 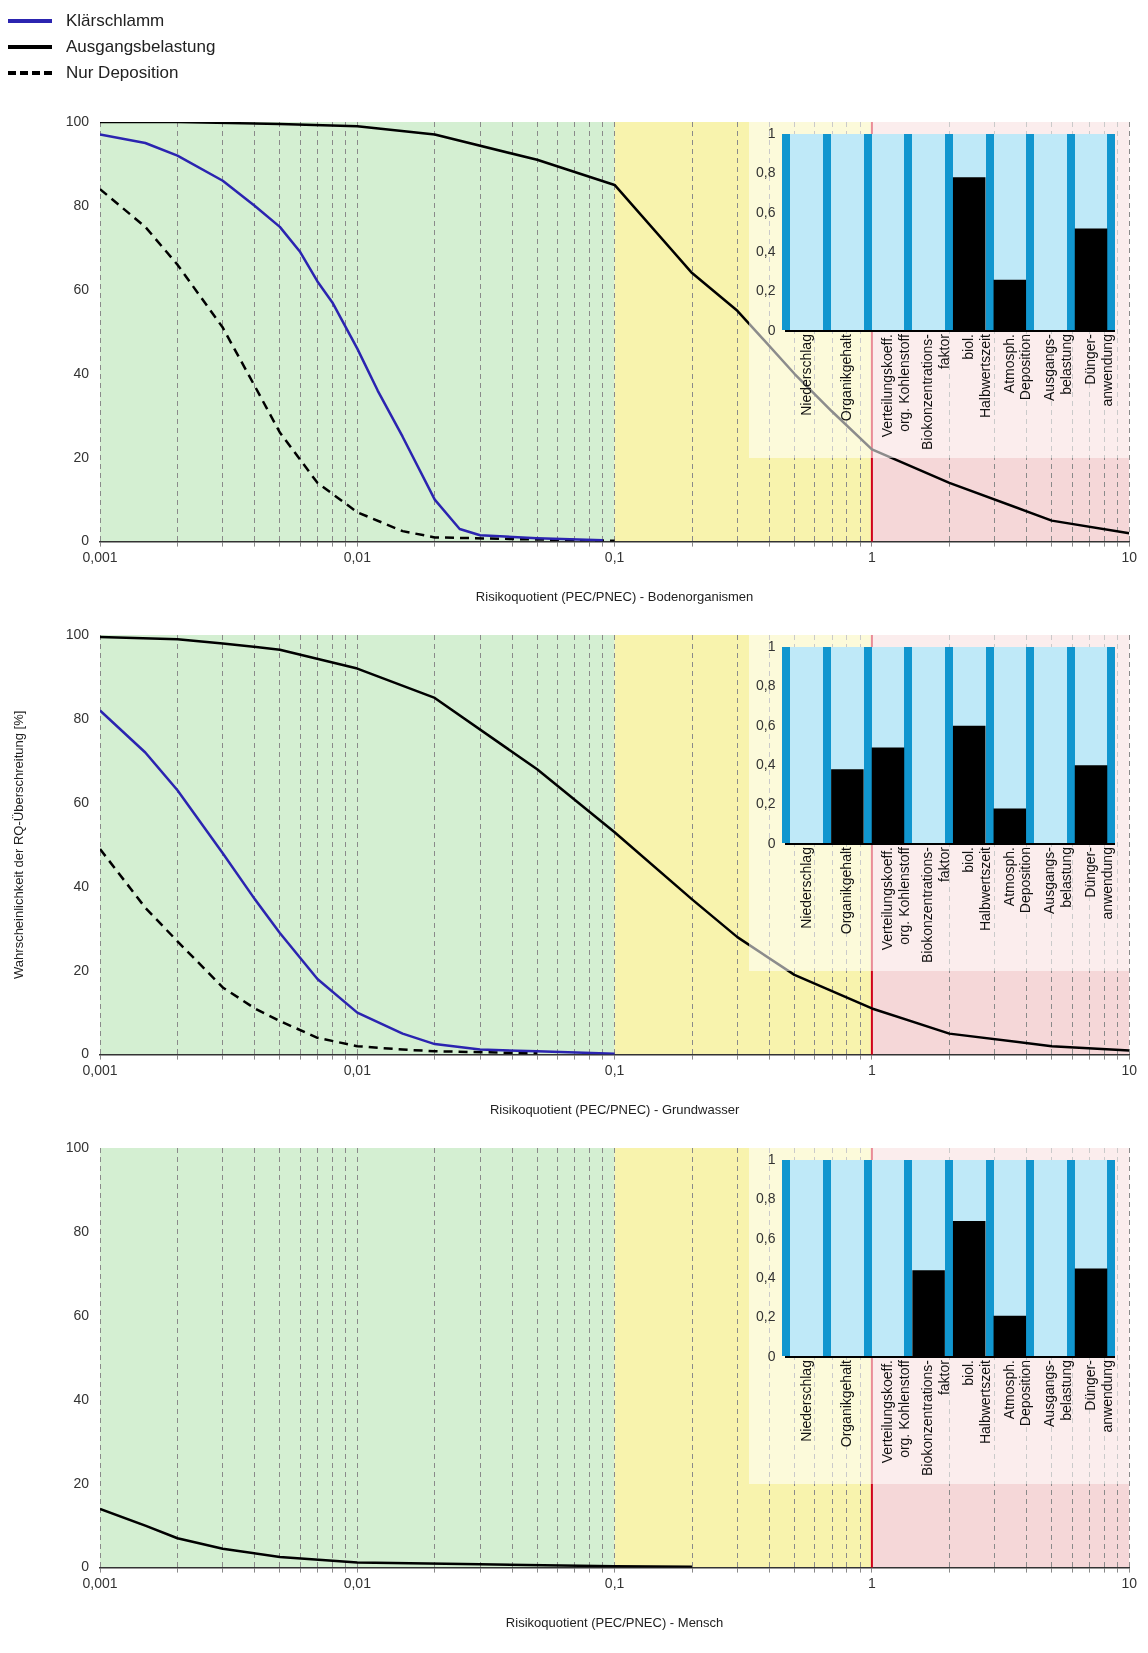 I want to click on y-axis-title: Wahrscheinlichkeit der RQ-Überschreitung [%], so click(x=19, y=844).